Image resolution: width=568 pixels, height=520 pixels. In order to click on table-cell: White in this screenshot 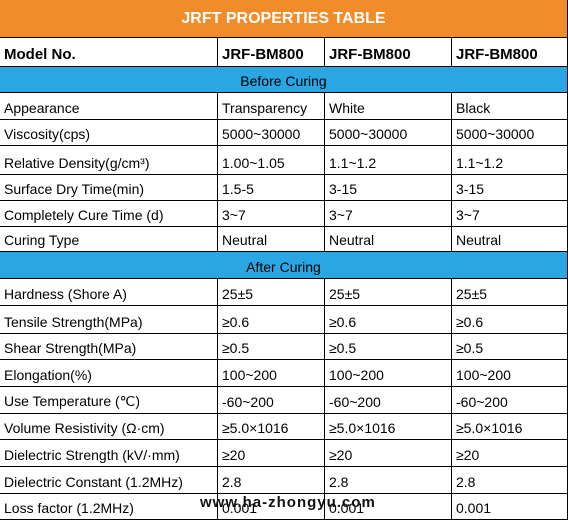, I will do `click(388, 106)`.